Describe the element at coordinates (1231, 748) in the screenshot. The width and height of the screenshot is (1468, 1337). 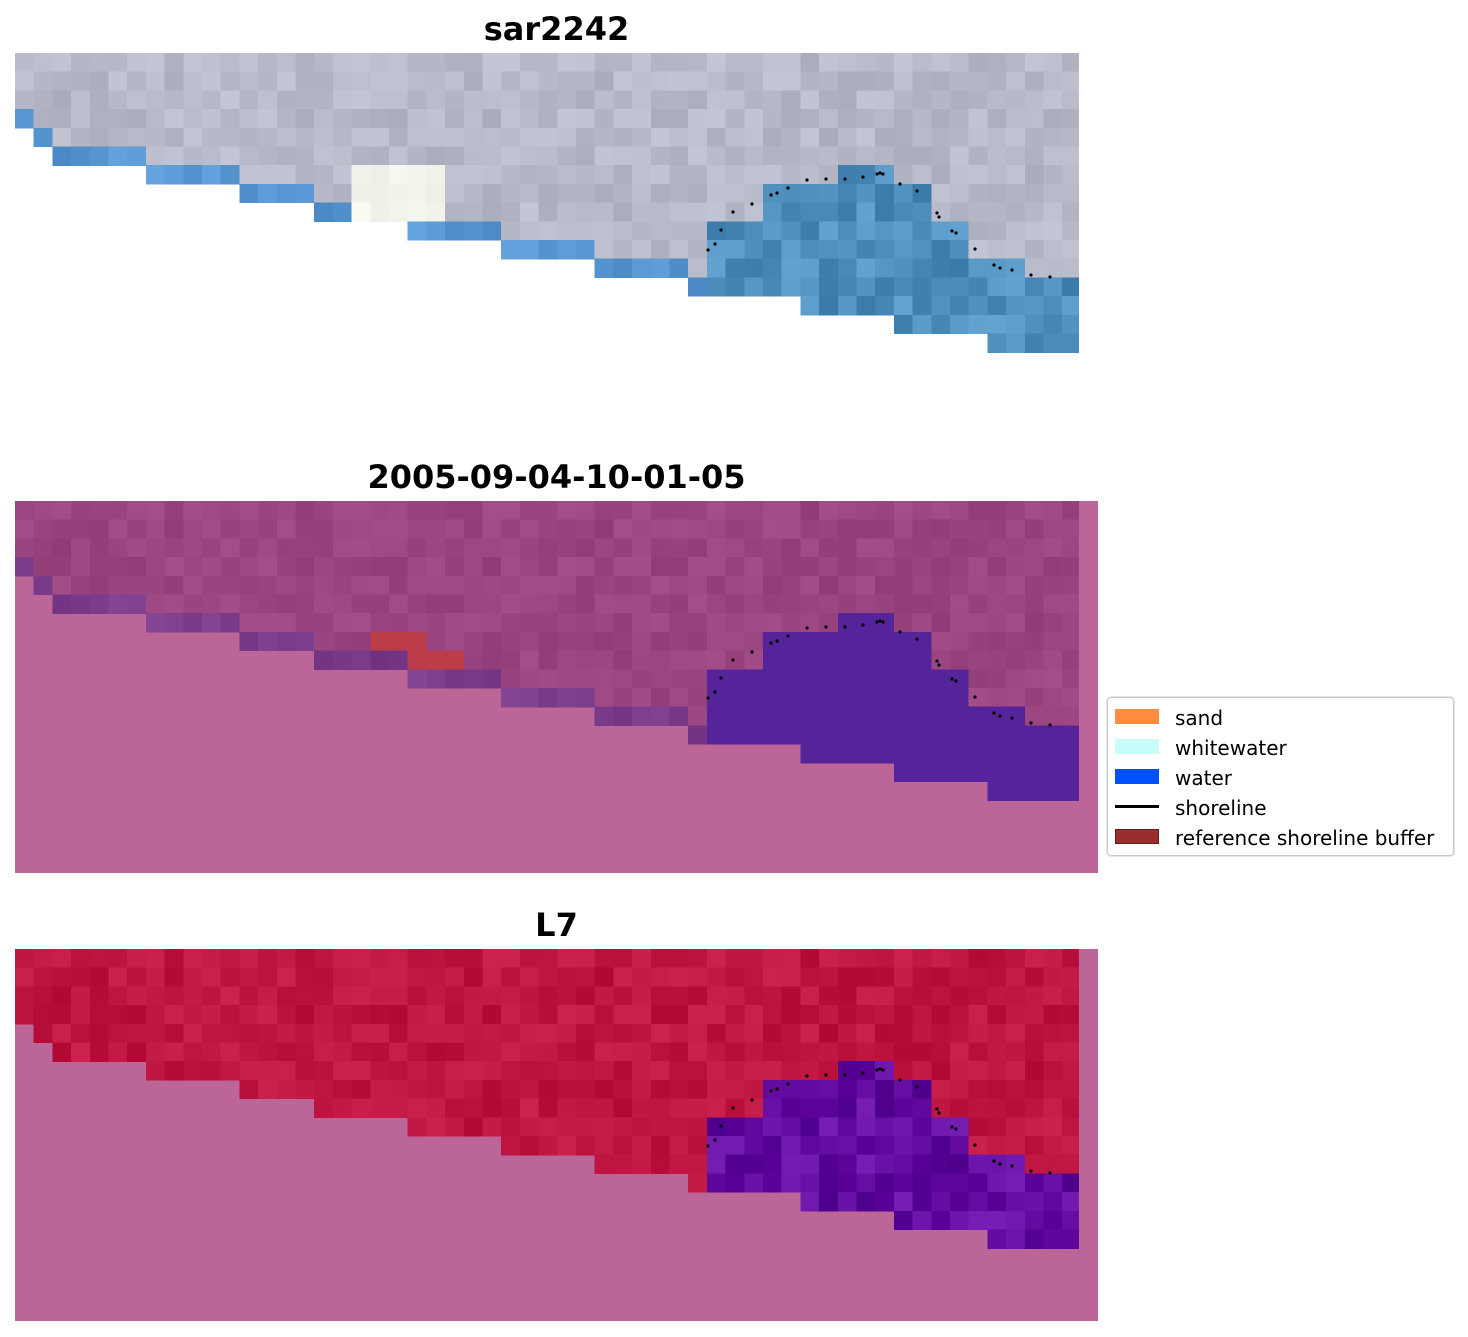
I see `legend-label: whitewater` at that location.